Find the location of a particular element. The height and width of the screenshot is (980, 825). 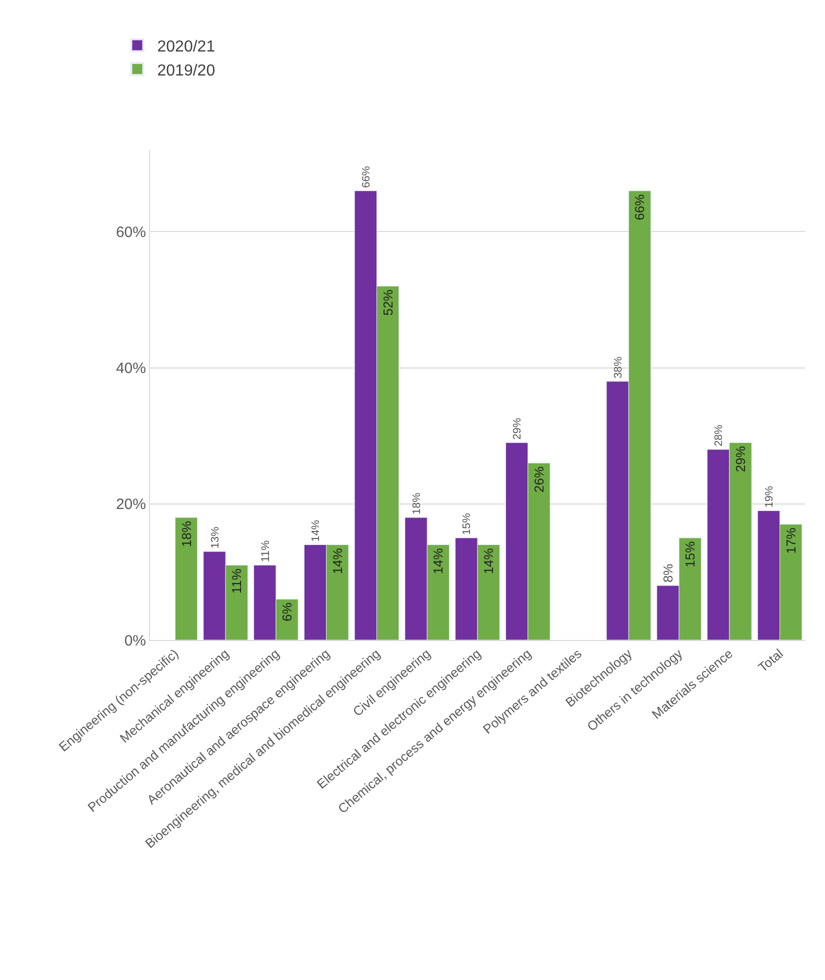

x-tick-label: Total is located at coordinates (770, 661).